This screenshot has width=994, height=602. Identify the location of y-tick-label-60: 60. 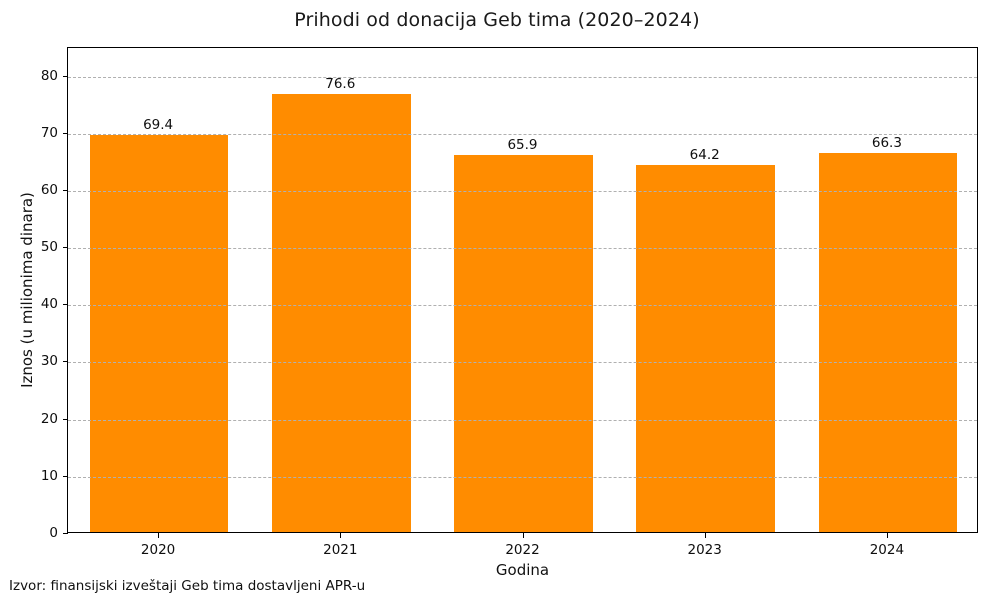
(49, 189).